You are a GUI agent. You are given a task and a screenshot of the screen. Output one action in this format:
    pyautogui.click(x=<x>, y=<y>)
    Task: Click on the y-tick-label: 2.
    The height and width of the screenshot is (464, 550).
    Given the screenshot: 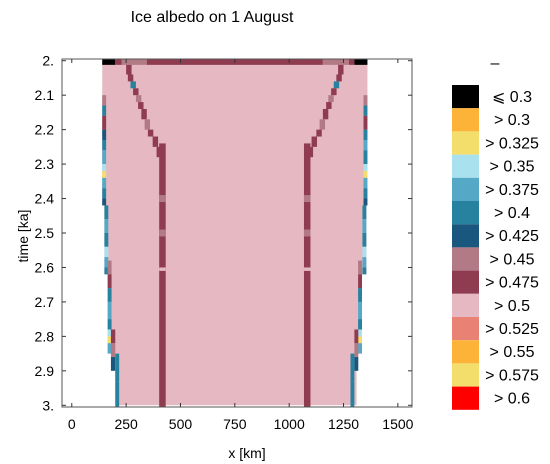 What is the action you would take?
    pyautogui.click(x=48, y=61)
    